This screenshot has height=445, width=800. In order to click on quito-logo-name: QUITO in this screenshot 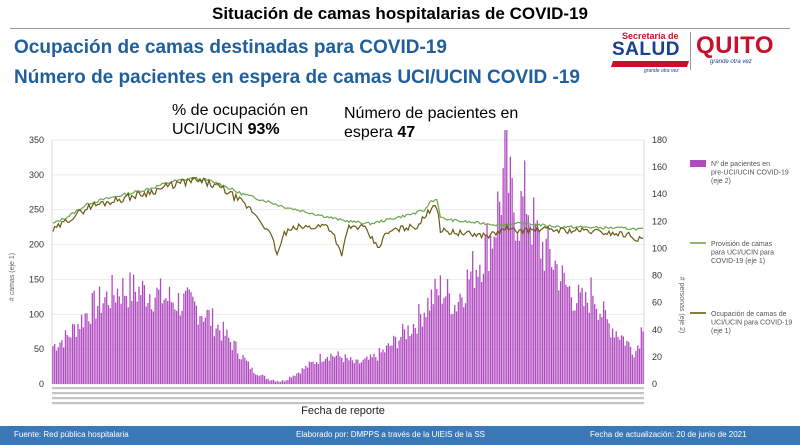, I will do `click(735, 45)`.